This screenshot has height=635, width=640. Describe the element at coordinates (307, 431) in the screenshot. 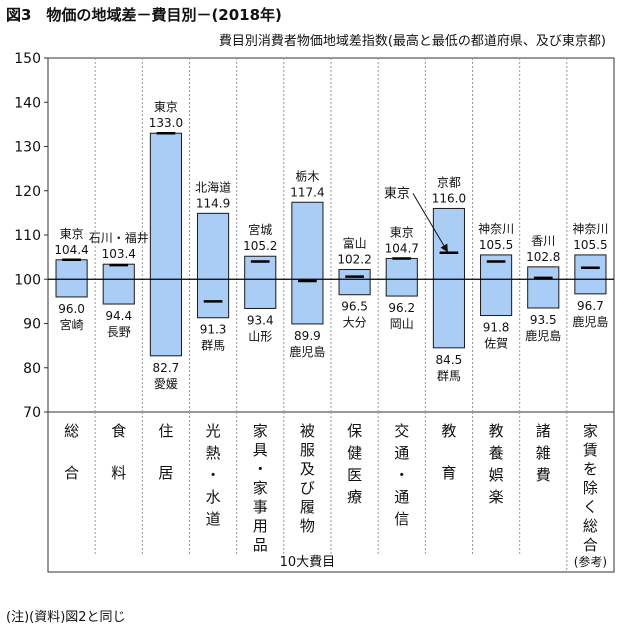

I see `category-label-char: 被` at that location.